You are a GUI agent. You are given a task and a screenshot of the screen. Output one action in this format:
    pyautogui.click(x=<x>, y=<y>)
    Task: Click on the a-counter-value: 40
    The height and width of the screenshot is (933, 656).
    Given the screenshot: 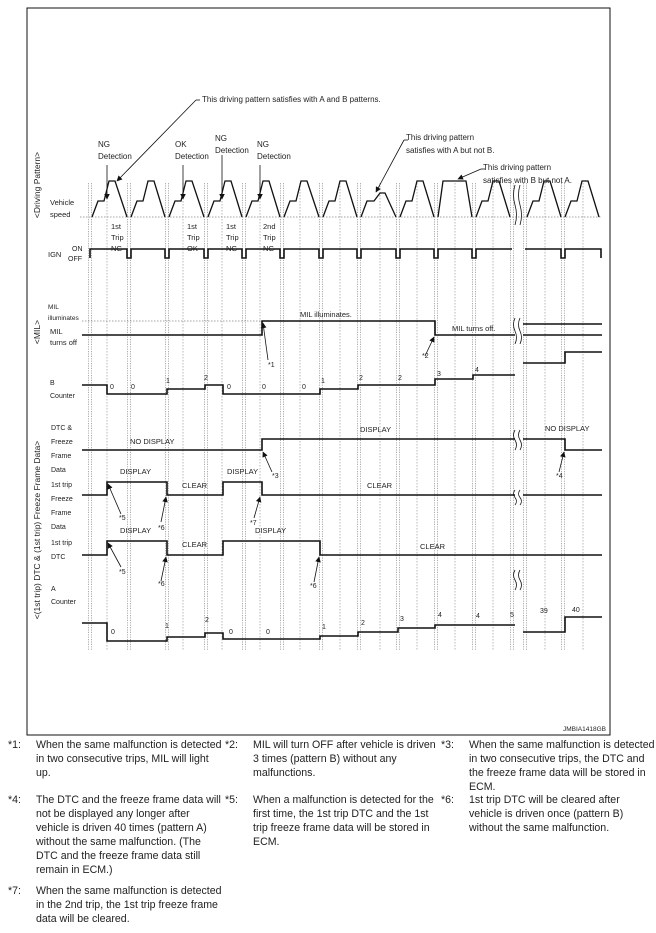 What is the action you would take?
    pyautogui.click(x=576, y=610)
    